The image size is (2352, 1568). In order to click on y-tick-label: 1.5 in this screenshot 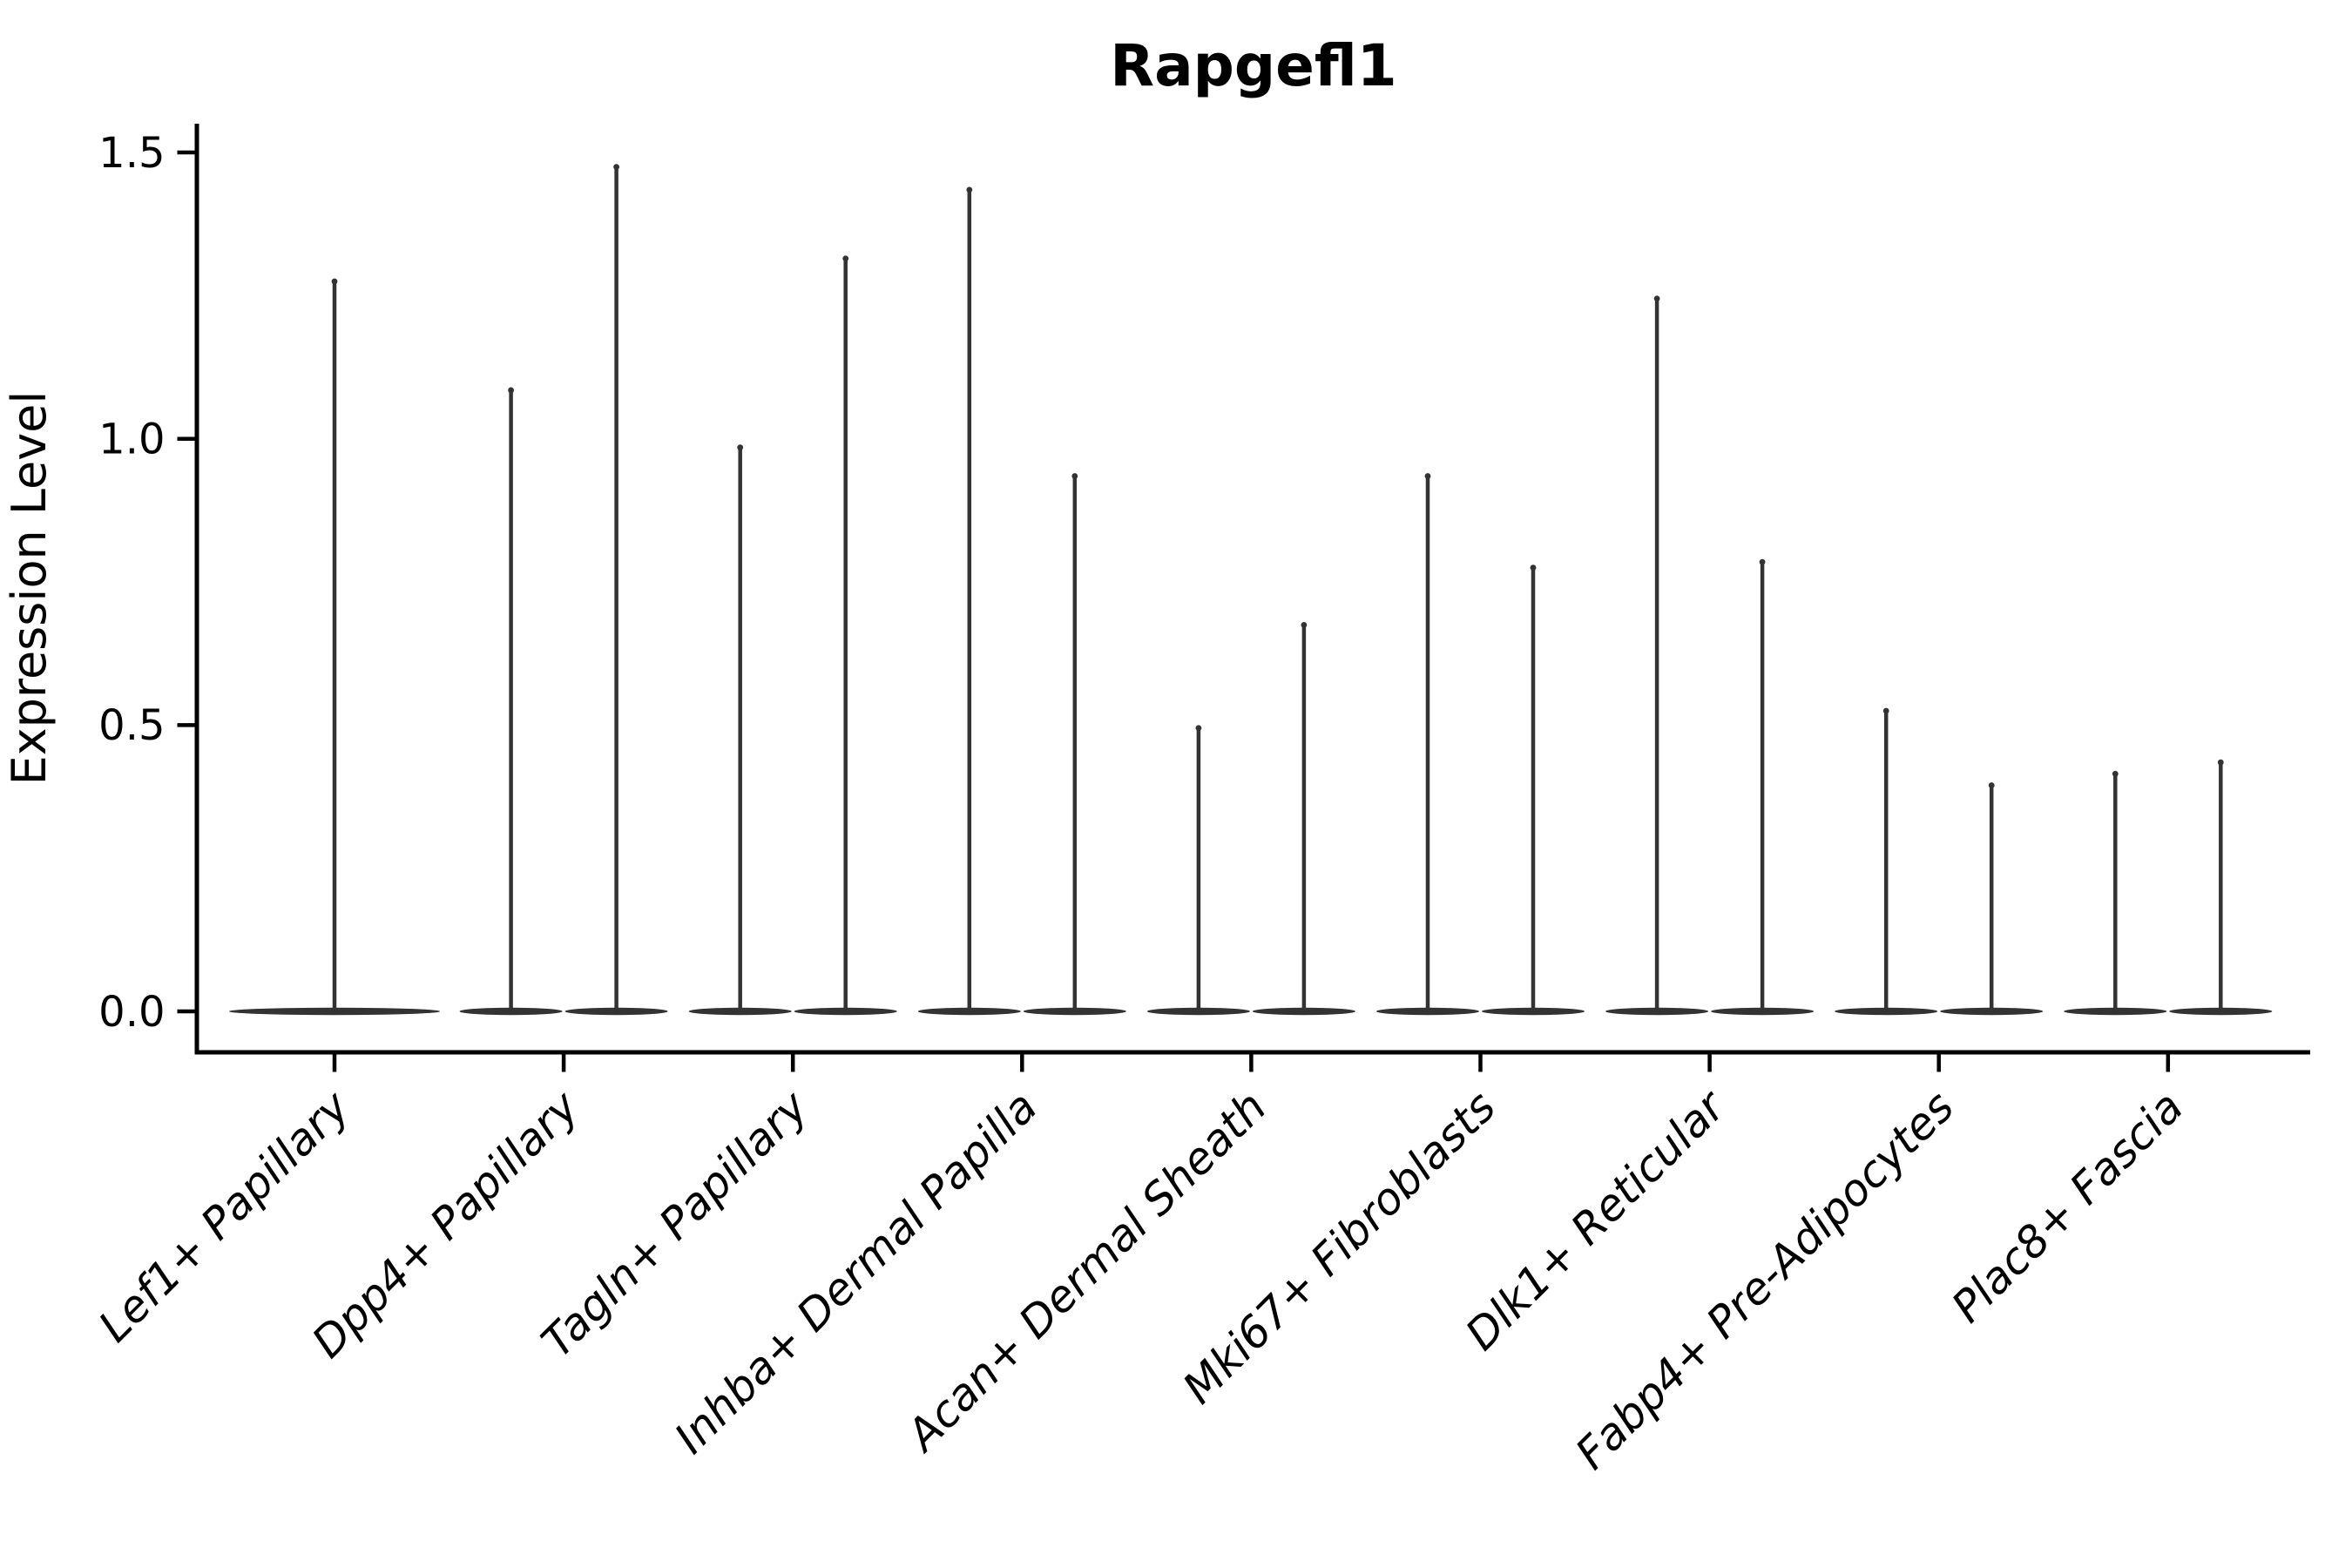, I will do `click(131, 153)`.